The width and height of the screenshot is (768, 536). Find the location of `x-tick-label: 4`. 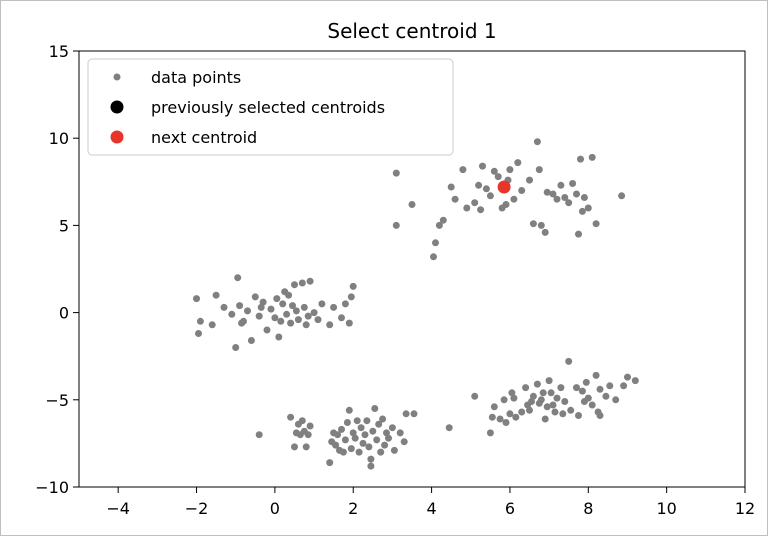

x-tick-label: 4 is located at coordinates (431, 508).